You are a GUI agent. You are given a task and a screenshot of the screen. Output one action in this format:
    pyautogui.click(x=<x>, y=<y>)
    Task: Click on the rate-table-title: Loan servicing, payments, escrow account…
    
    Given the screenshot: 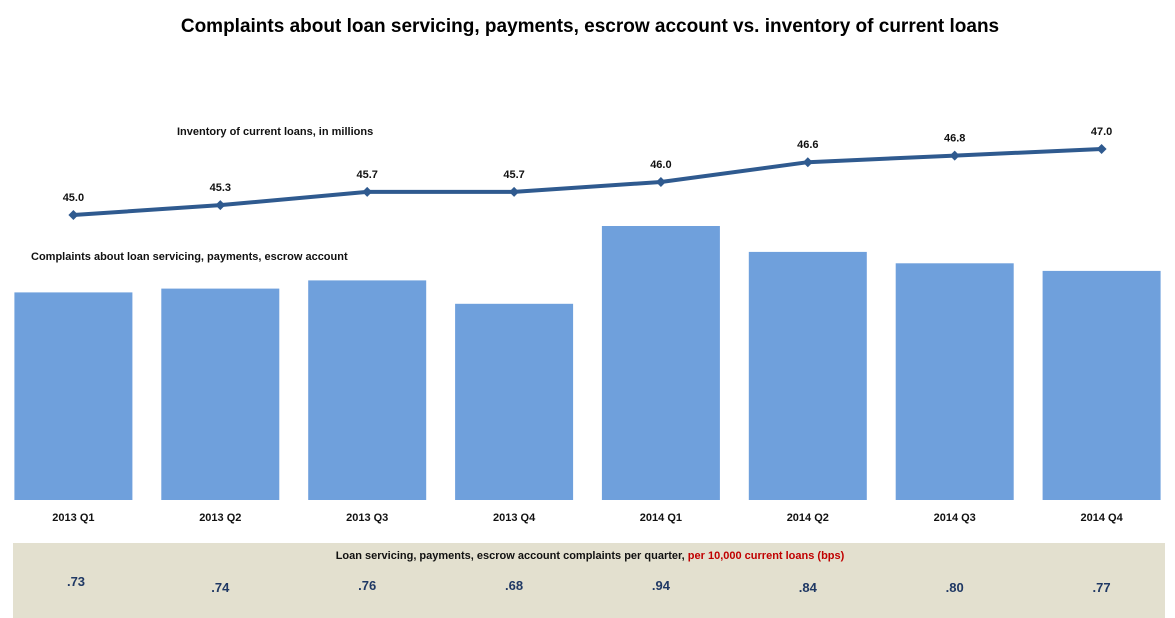 What is the action you would take?
    pyautogui.click(x=590, y=556)
    